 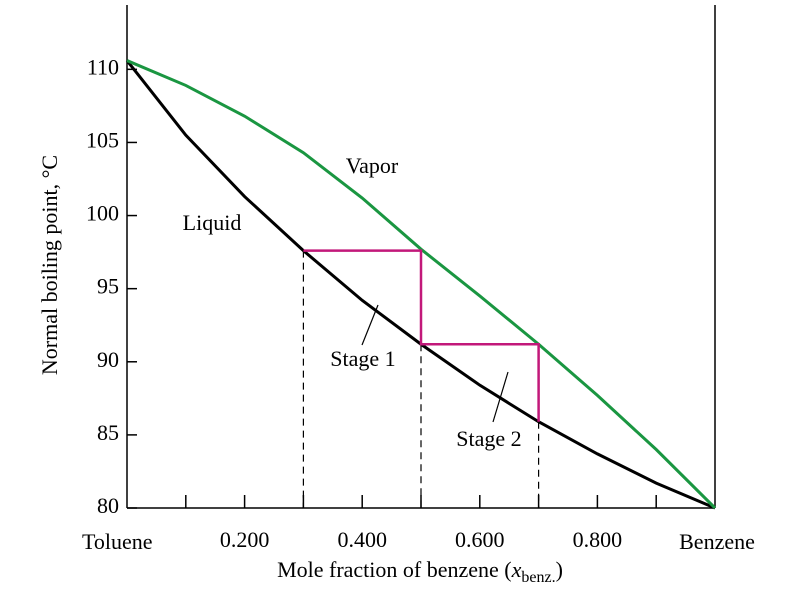 I want to click on end-label: Toluene, so click(x=117, y=541).